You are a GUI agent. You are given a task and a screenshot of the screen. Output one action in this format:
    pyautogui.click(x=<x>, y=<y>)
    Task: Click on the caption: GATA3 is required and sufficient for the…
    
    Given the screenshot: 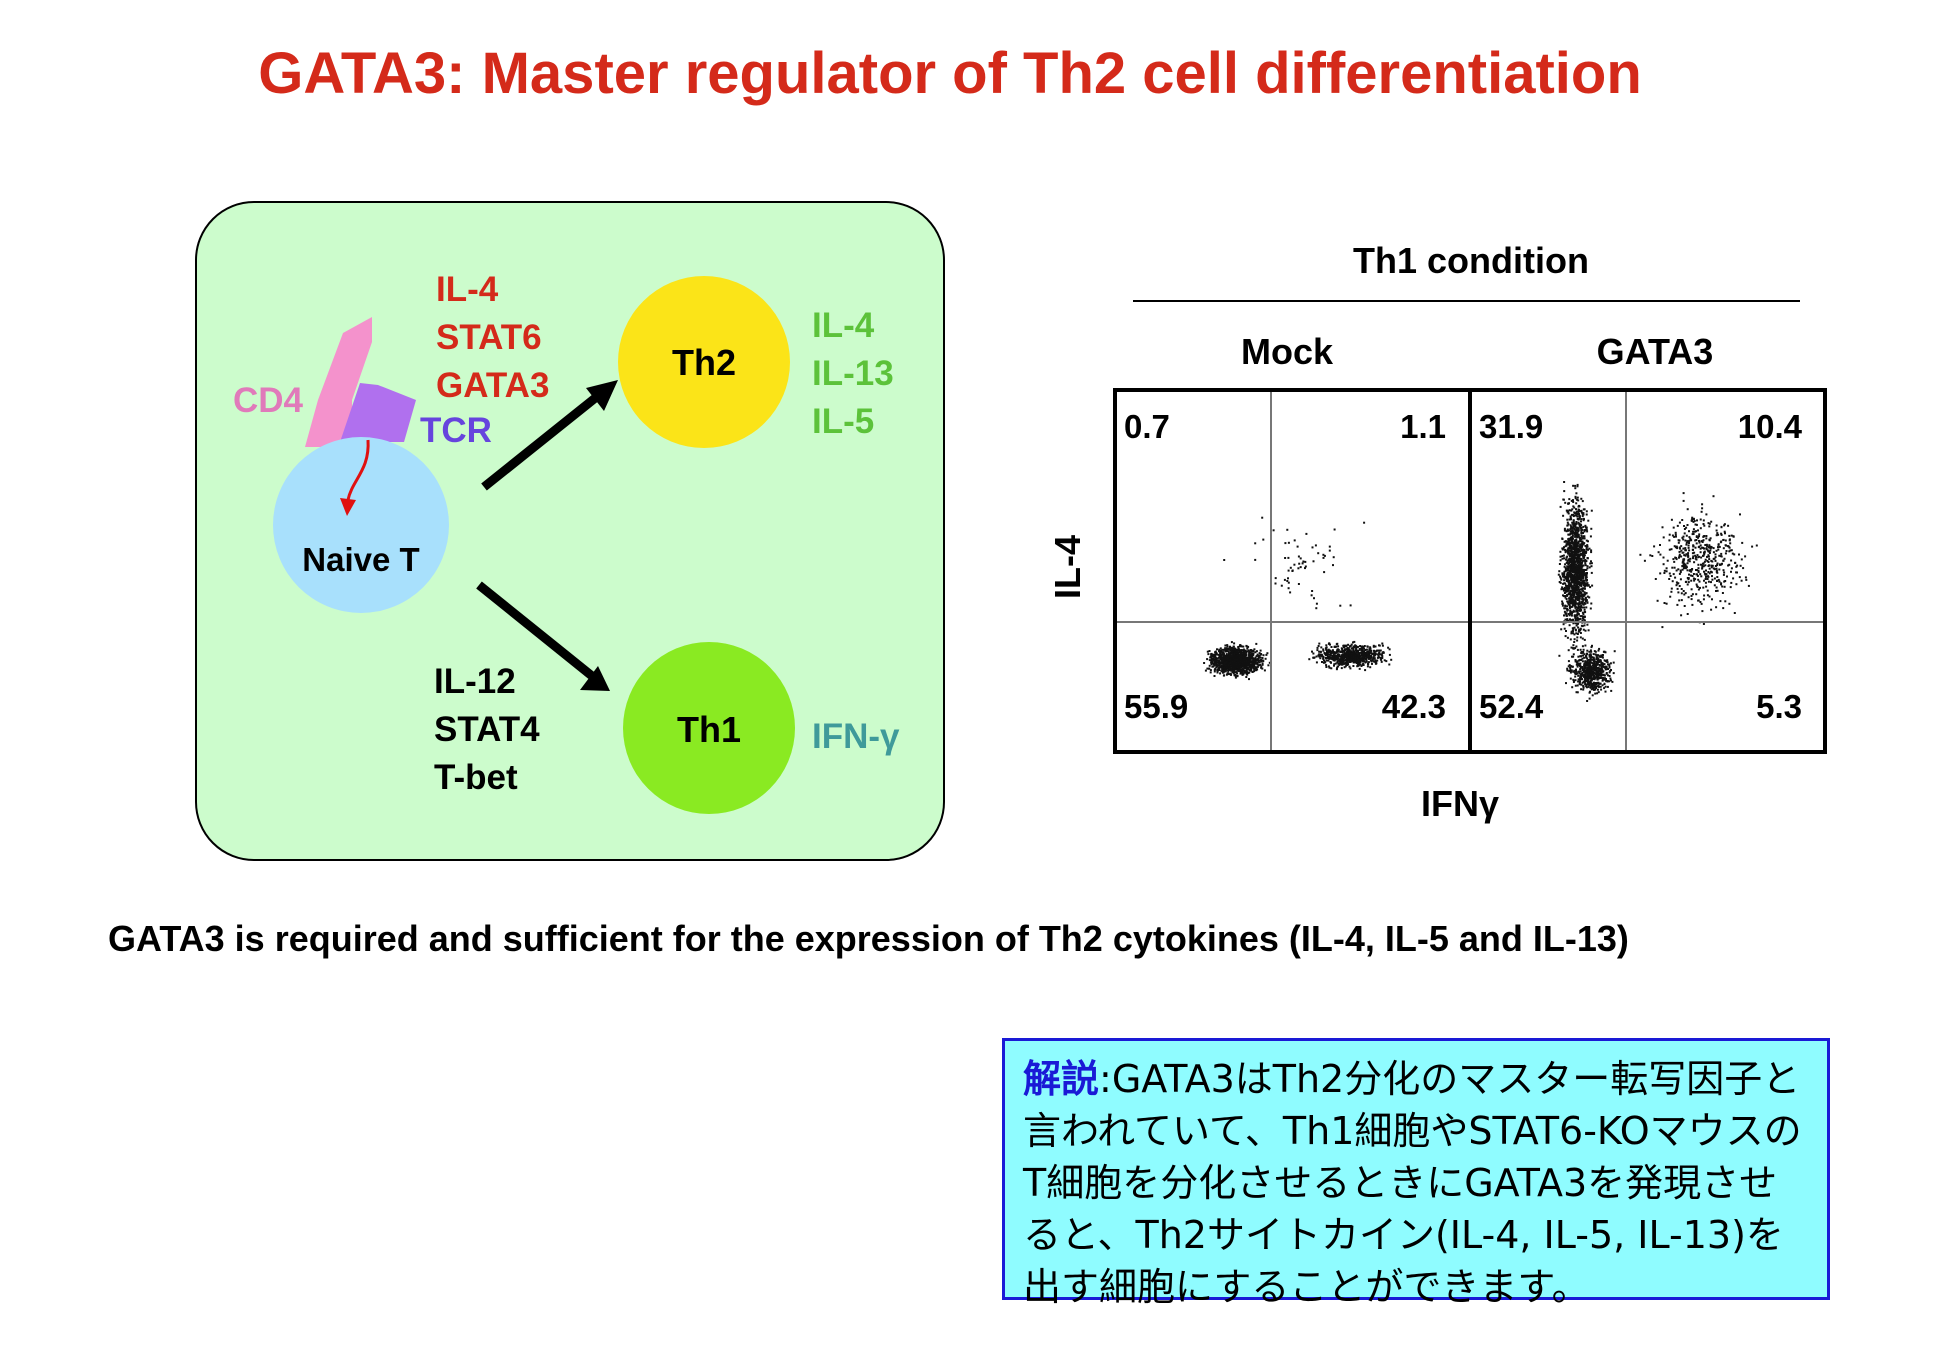 What is the action you would take?
    pyautogui.click(x=868, y=938)
    